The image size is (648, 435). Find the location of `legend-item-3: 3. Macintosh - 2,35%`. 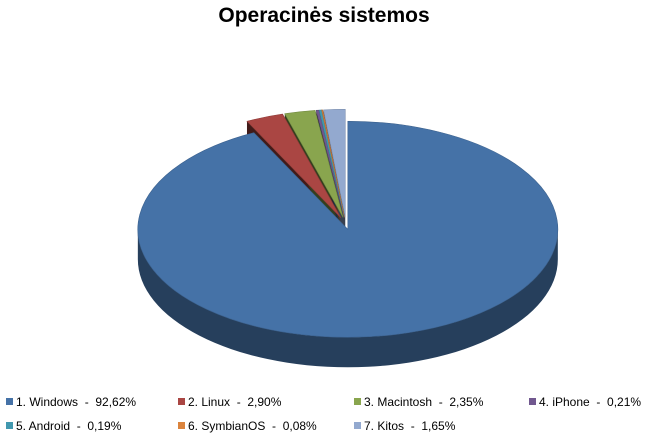

legend-item-3: 3. Macintosh - 2,35% is located at coordinates (418, 402).